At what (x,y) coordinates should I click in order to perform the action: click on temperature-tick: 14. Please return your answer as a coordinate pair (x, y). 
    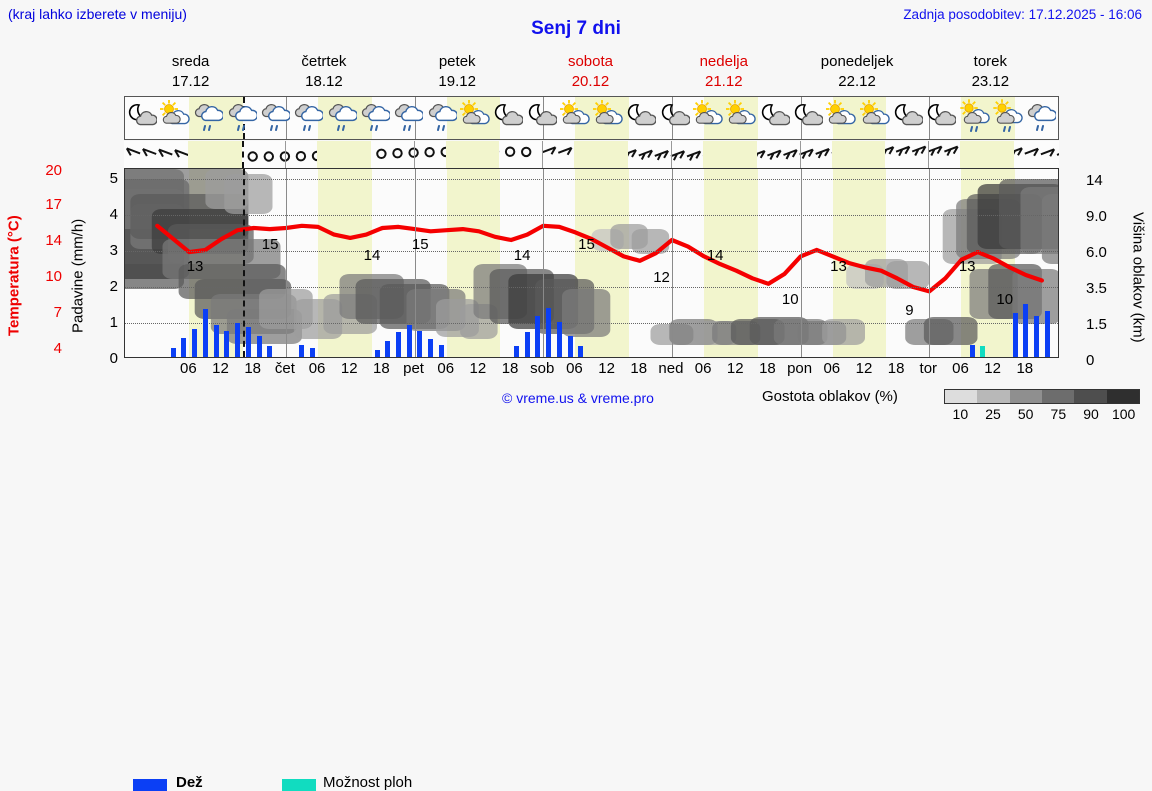
    Looking at the image, I should click on (53, 240).